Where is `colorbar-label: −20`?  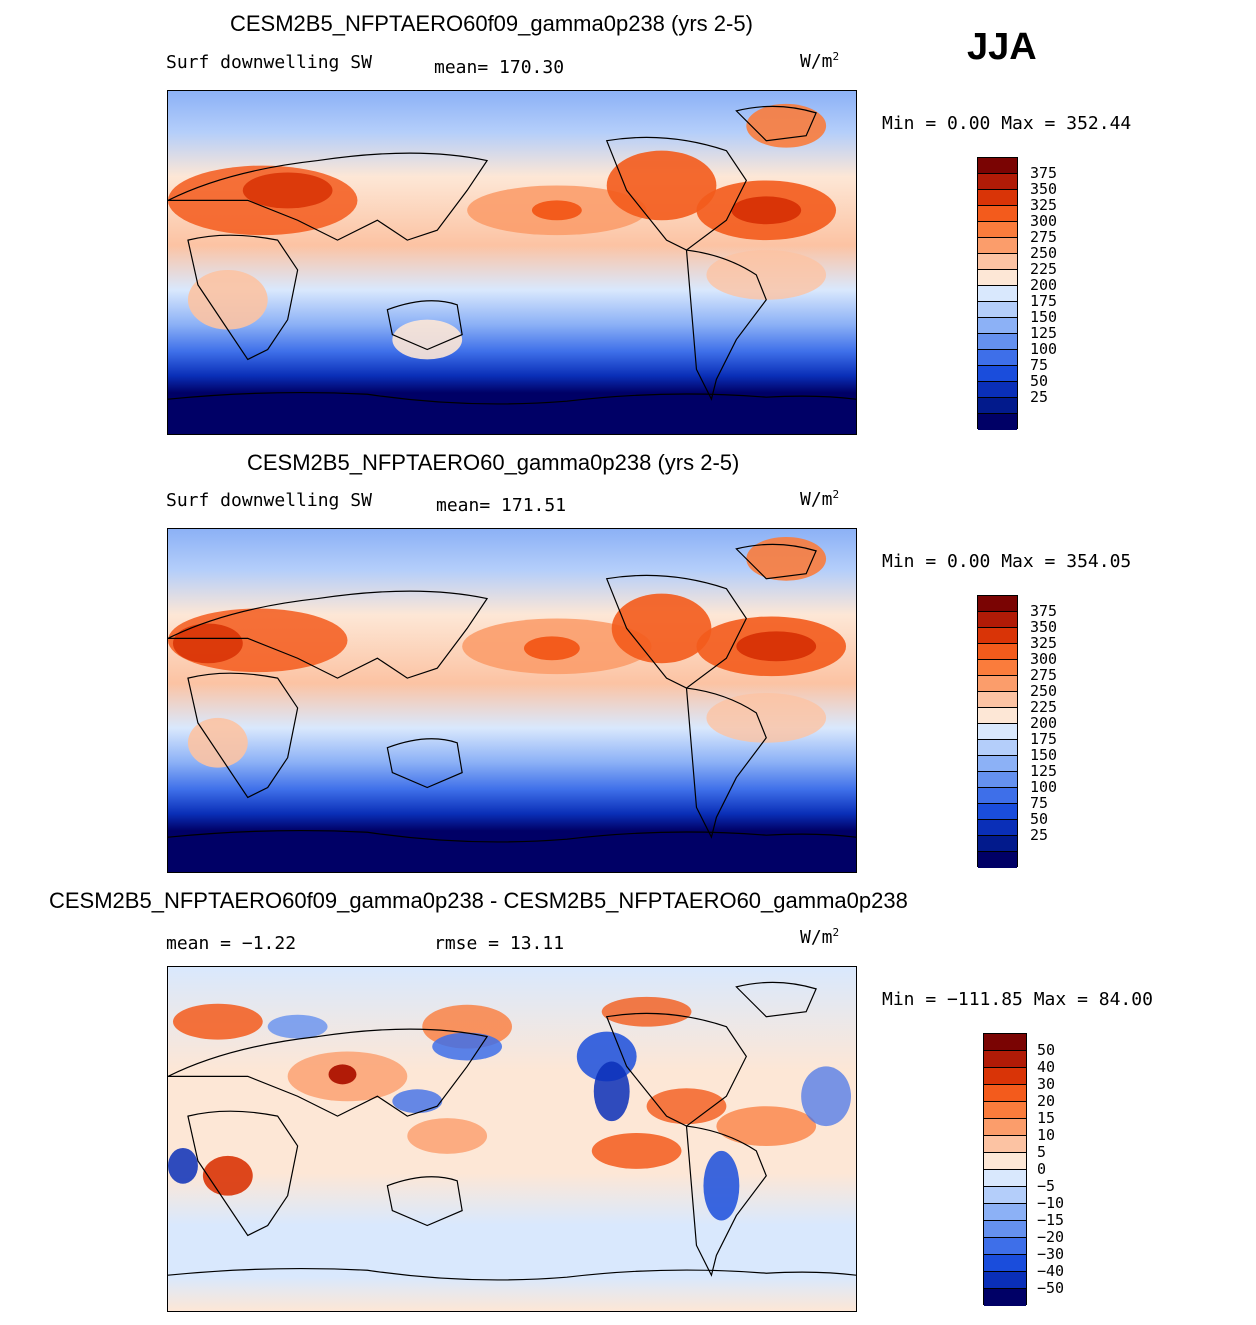 colorbar-label: −20 is located at coordinates (1051, 1237).